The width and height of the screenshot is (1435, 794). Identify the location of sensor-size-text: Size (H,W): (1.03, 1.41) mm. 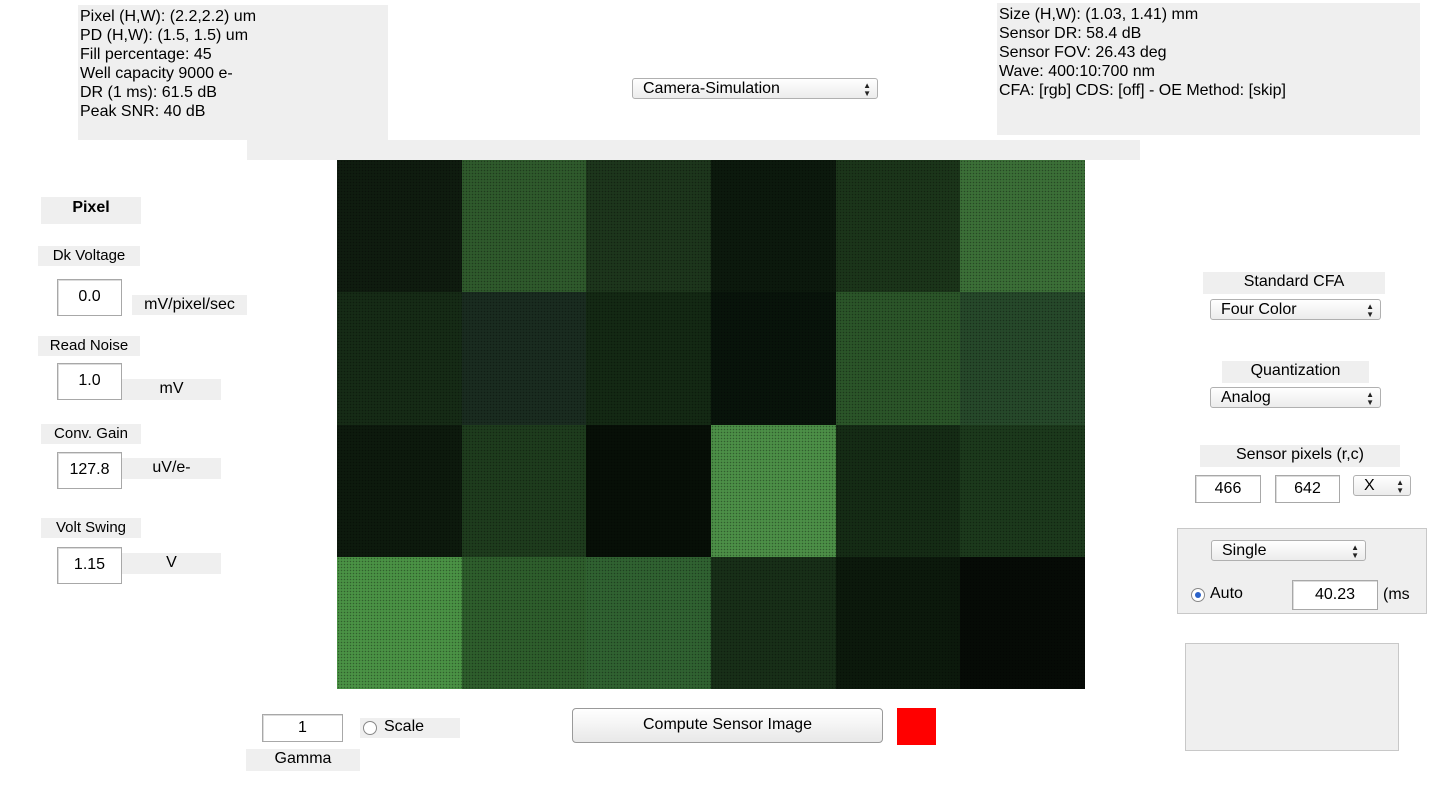
(1099, 14).